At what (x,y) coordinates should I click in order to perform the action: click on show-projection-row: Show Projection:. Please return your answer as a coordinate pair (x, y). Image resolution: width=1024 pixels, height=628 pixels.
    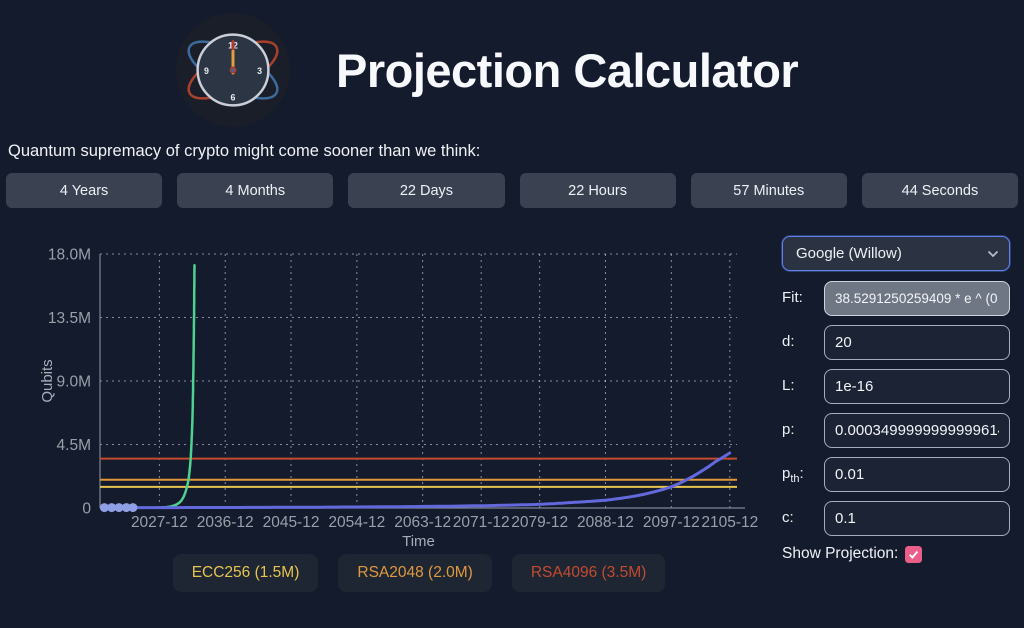
    Looking at the image, I should click on (896, 554).